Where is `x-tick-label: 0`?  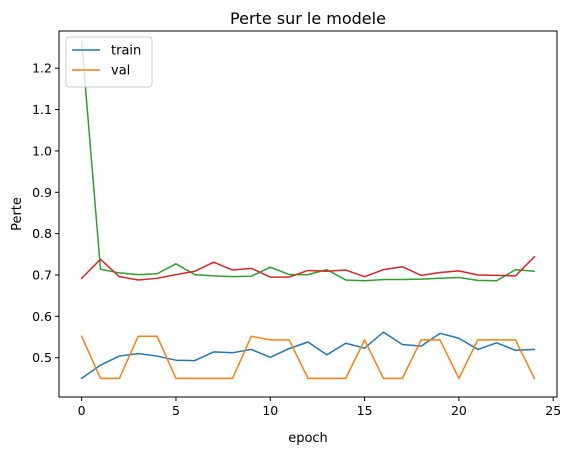
x-tick-label: 0 is located at coordinates (82, 410).